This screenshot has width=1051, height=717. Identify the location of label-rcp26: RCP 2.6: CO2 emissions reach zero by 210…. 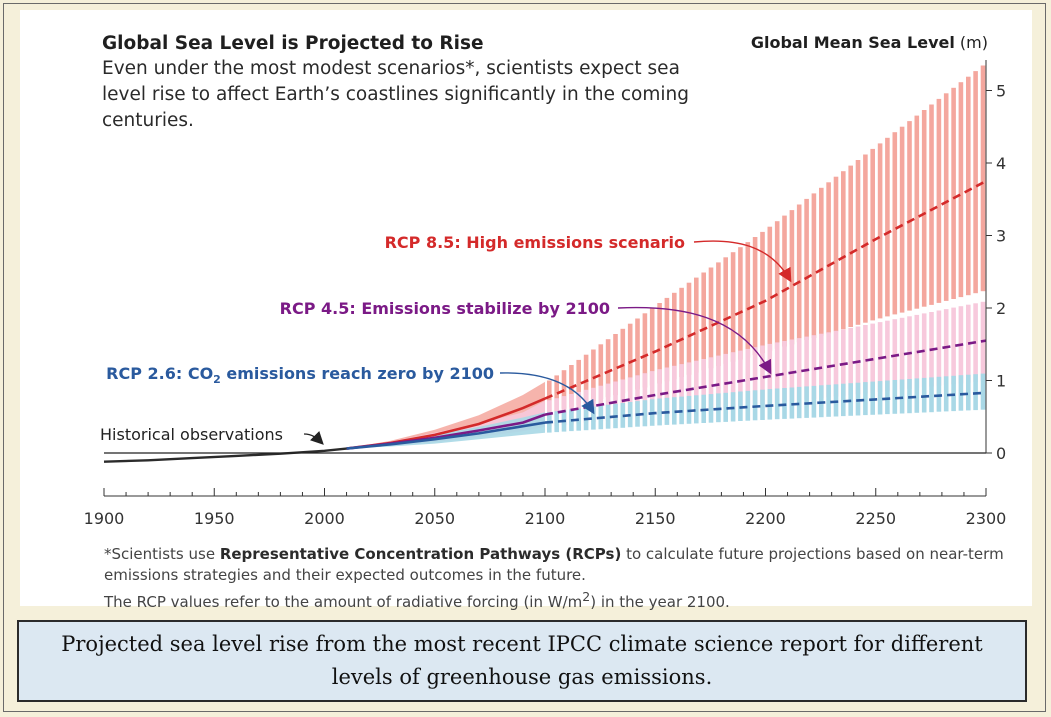
(300, 375).